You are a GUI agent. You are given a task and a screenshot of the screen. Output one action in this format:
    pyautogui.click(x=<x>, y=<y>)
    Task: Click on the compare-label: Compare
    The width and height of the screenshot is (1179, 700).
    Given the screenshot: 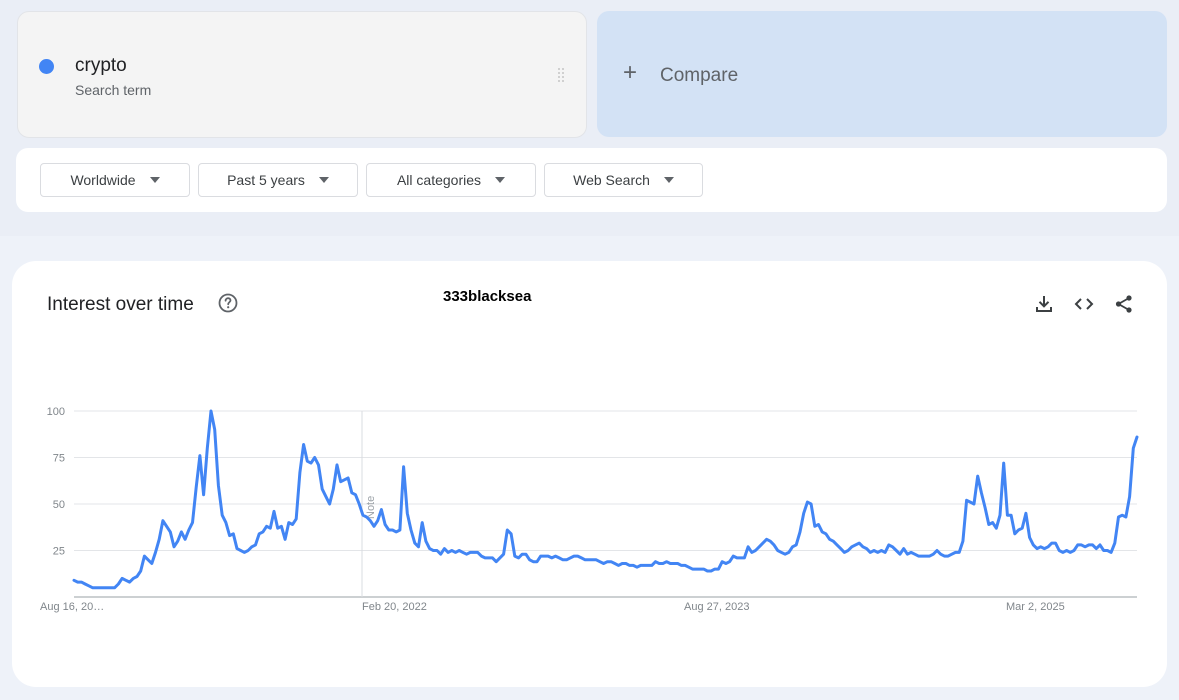 What is the action you would take?
    pyautogui.click(x=699, y=75)
    